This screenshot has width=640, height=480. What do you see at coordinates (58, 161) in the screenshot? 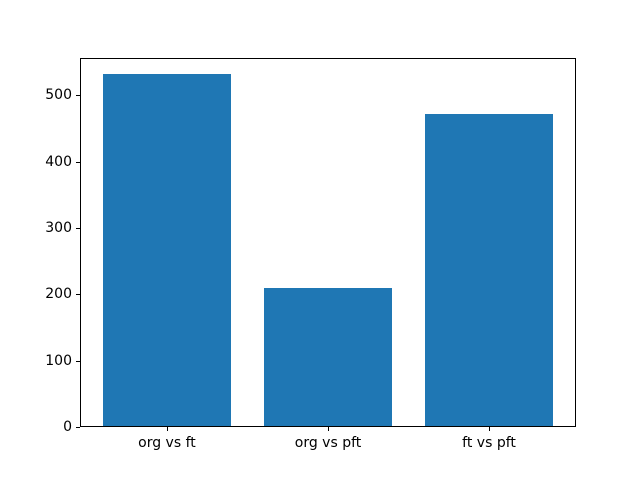
I see `y-tick-label: 400` at bounding box center [58, 161].